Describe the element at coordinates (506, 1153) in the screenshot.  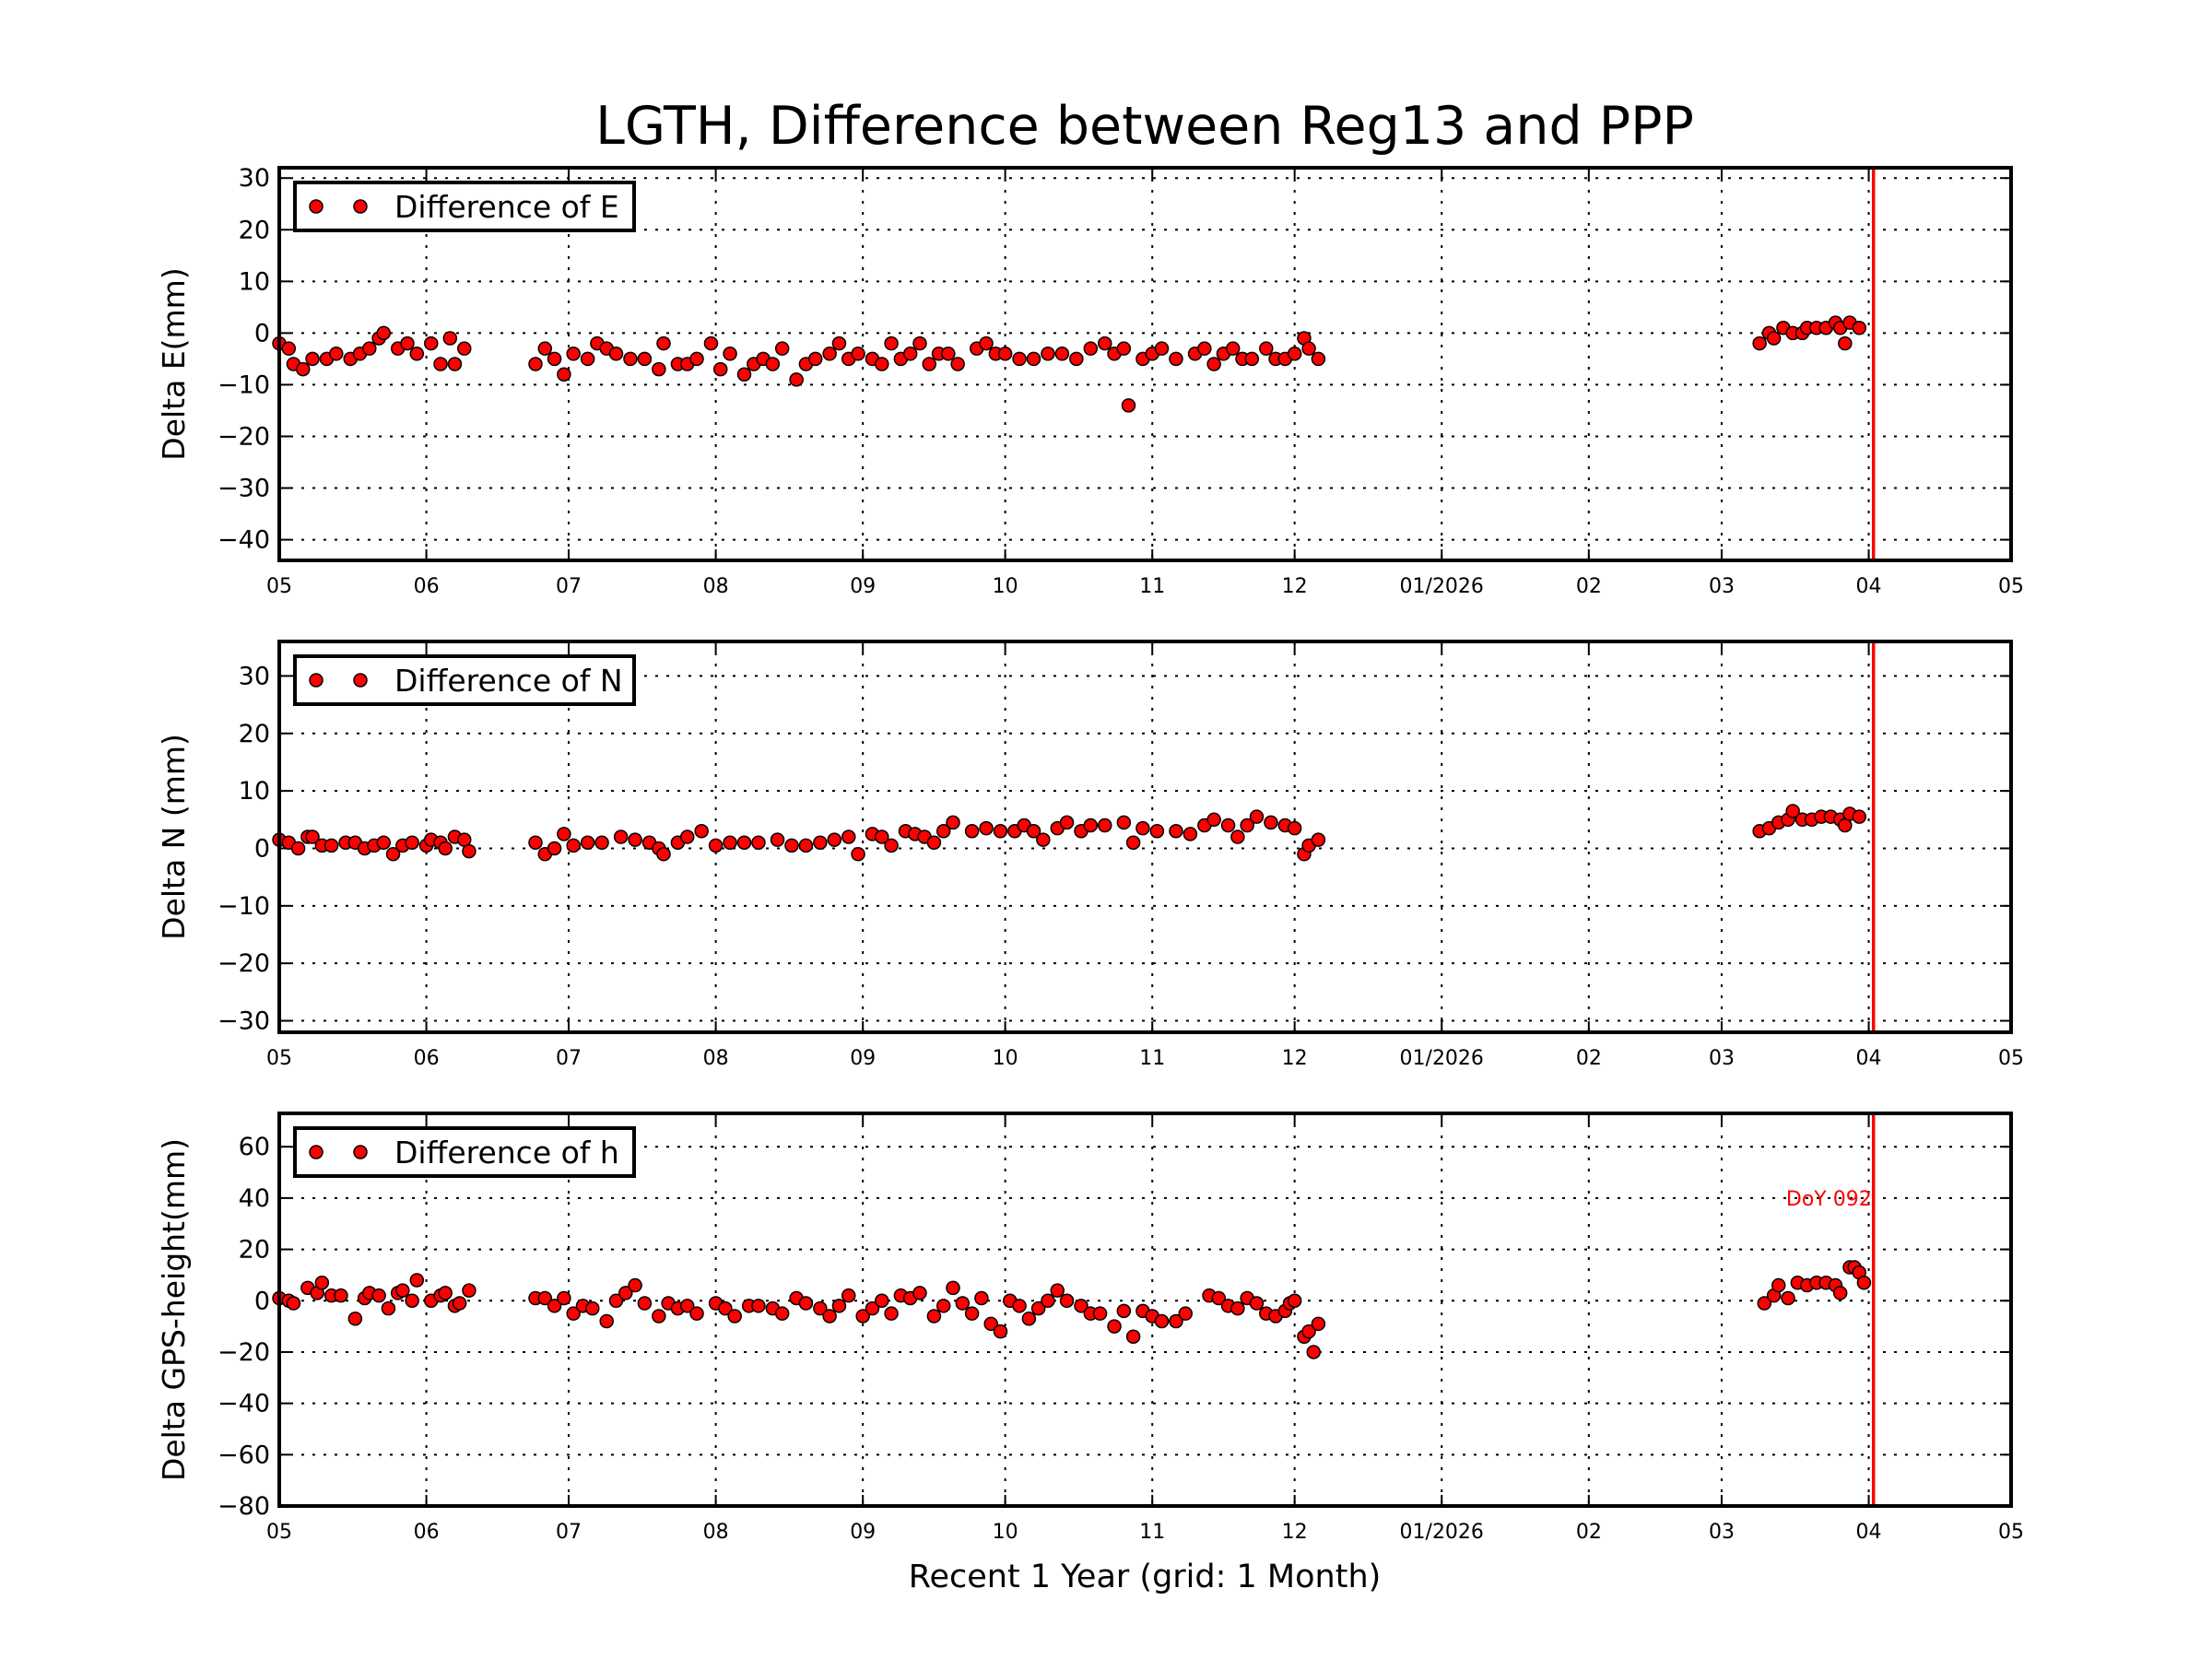
I see `legend-label: Difference of h` at that location.